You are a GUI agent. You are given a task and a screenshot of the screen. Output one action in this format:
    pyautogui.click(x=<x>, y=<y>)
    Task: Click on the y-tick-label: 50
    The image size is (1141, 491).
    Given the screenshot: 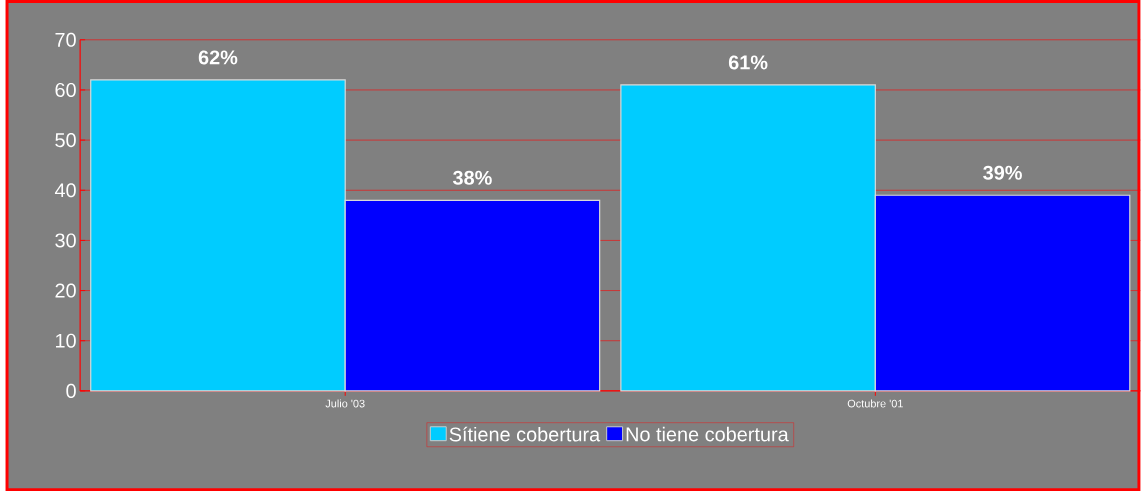 What is the action you would take?
    pyautogui.click(x=65, y=139)
    